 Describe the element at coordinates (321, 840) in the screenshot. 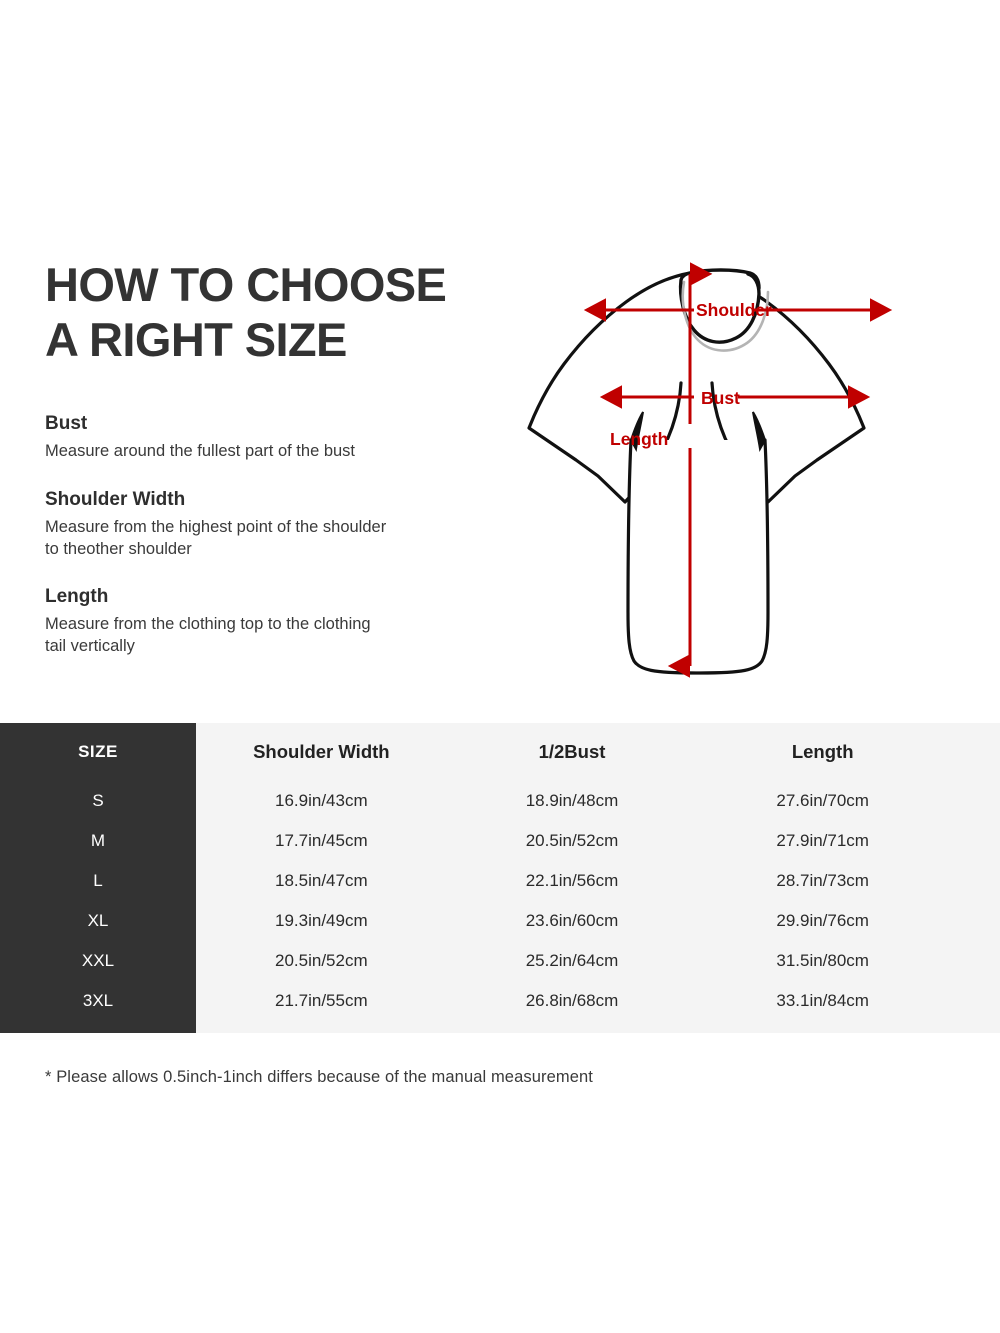

I see `cell-shoulder-width: 17.7in/45cm` at that location.